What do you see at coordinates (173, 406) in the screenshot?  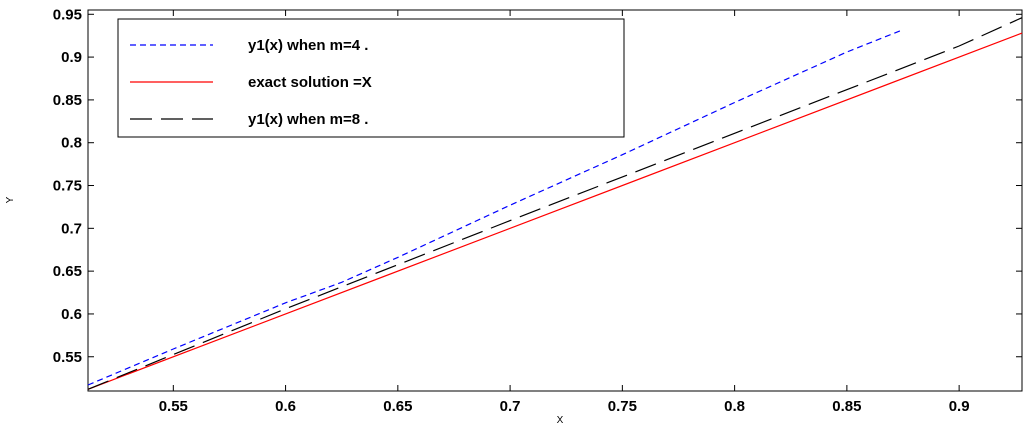 I see `x-tick-label: 0.55` at bounding box center [173, 406].